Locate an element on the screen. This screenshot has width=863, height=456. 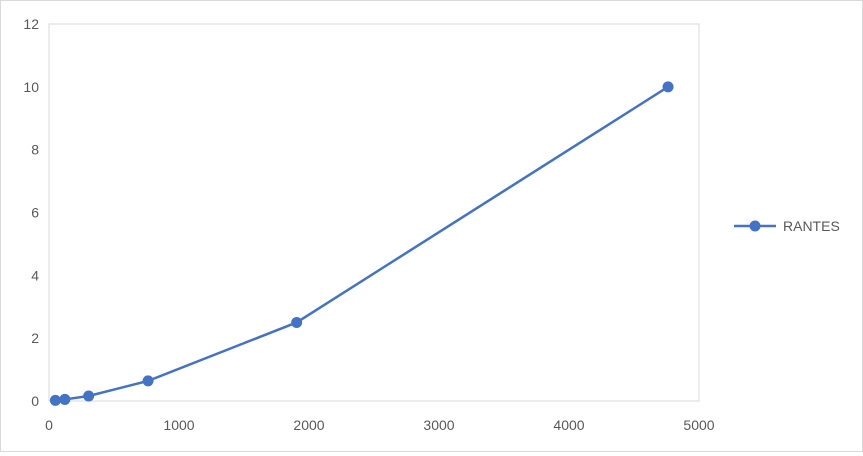
legend-label: RANTES is located at coordinates (811, 226).